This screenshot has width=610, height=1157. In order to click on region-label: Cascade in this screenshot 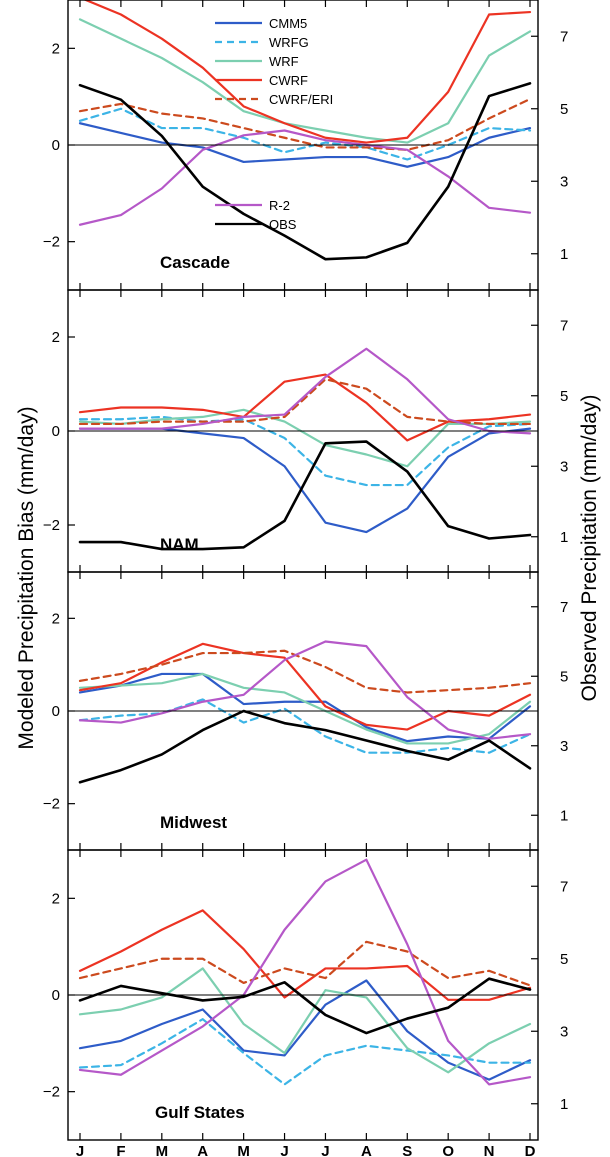, I will do `click(195, 262)`.